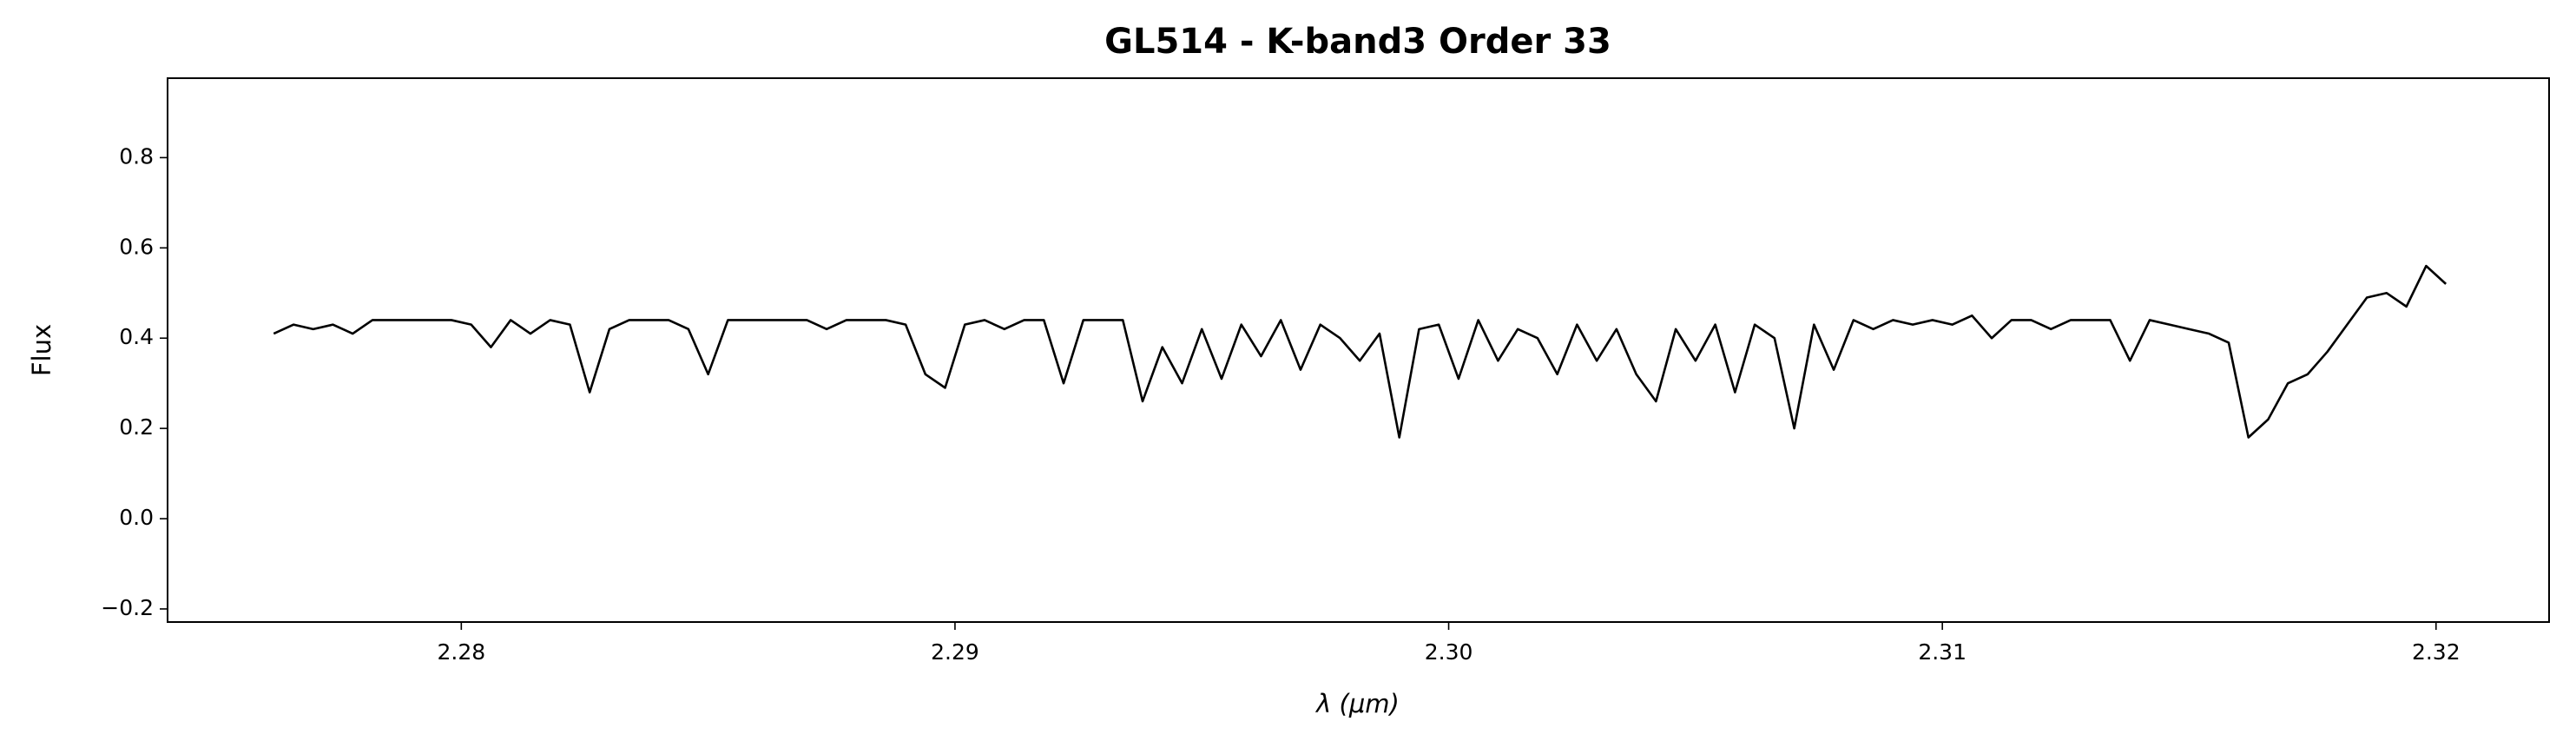  What do you see at coordinates (41, 350) in the screenshot?
I see `y-axis-label: Flux` at bounding box center [41, 350].